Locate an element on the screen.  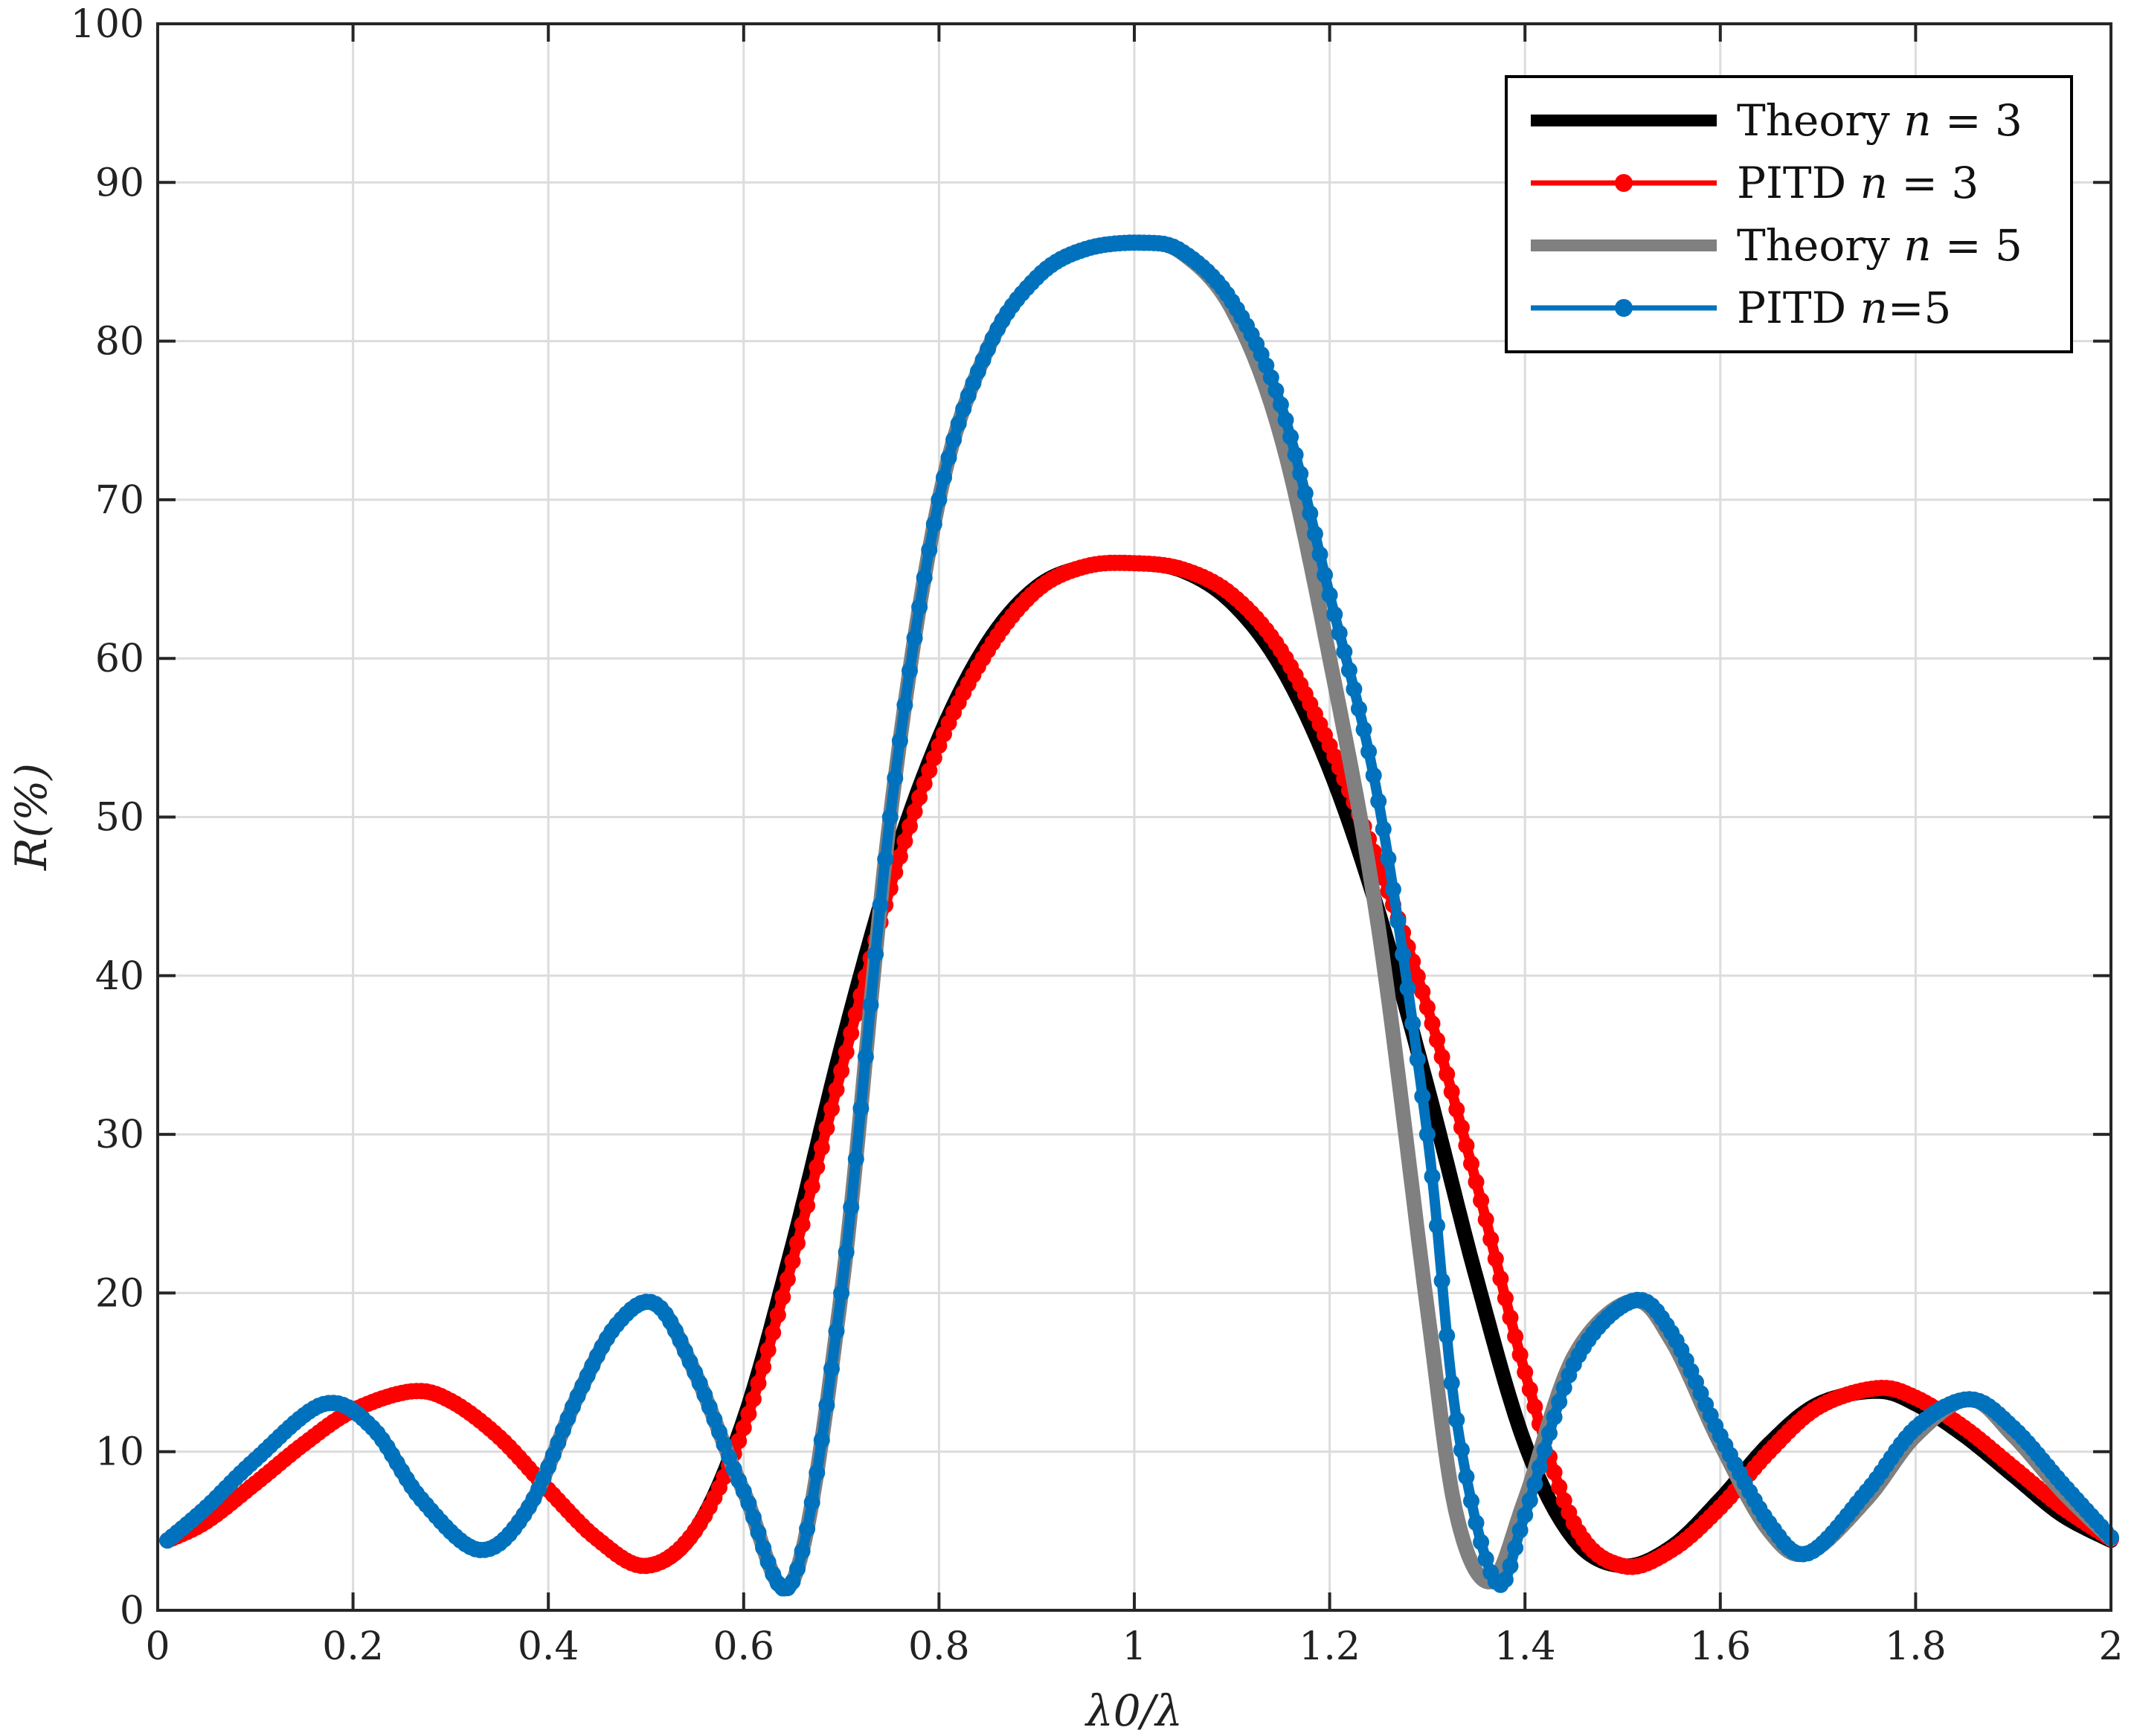
y-tick-label: 0 is located at coordinates (132, 1611).